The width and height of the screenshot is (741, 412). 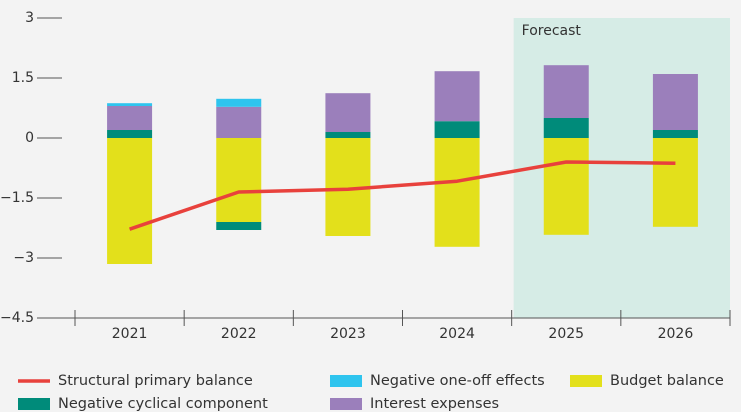 I want to click on legend-label: Structural primary balance, so click(x=155, y=381).